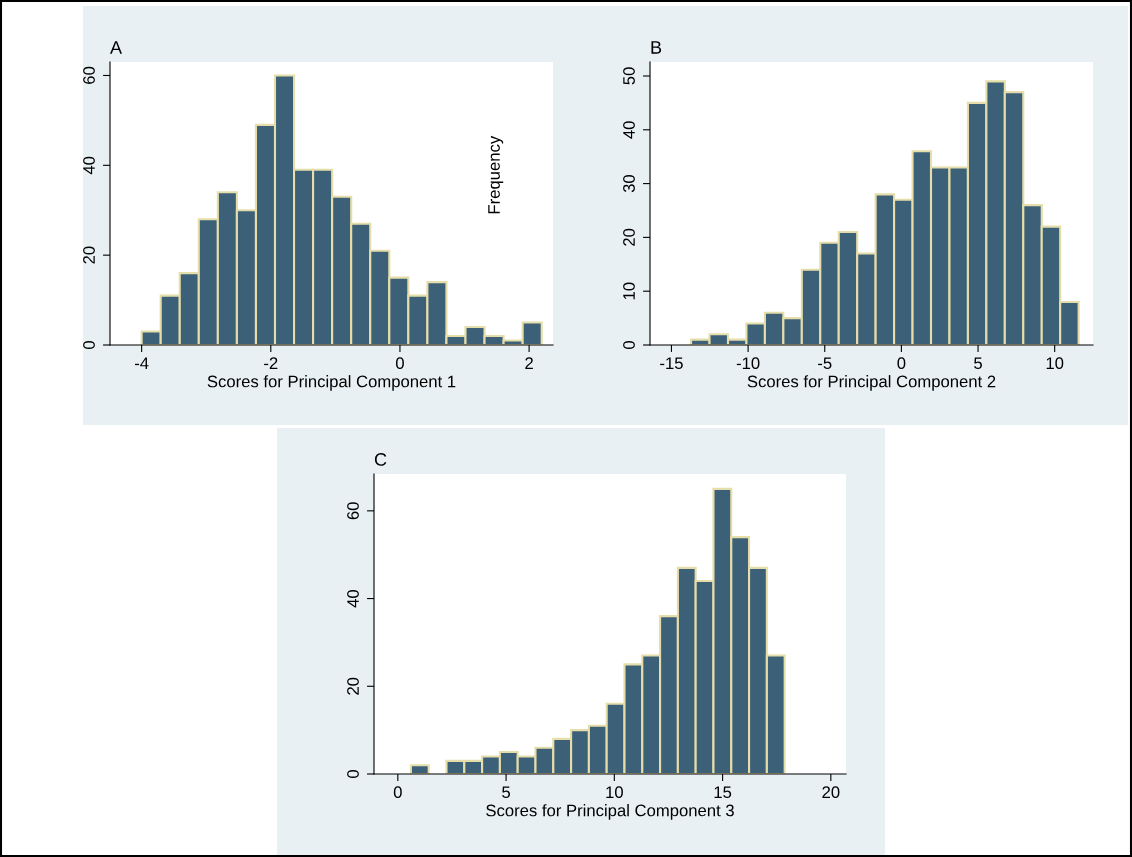  I want to click on chart-title: C, so click(380, 459).